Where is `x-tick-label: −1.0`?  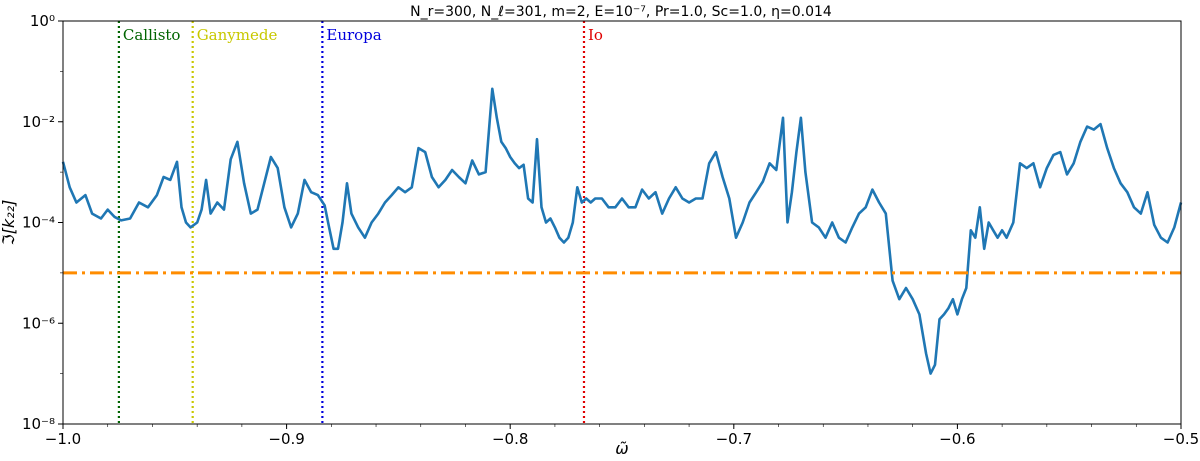
x-tick-label: −1.0 is located at coordinates (63, 439).